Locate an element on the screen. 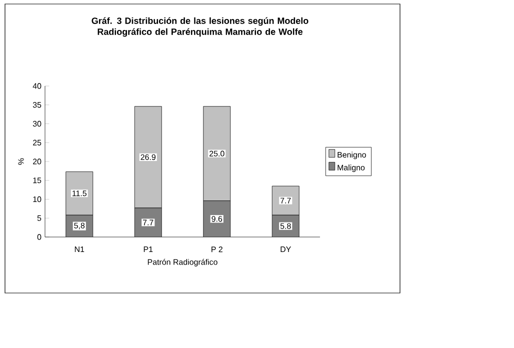  chart-title: Gráf. 3 Distribución de las lesiones según Modelo Radiográfico del Parénquima Mamario de Wolfe is located at coordinates (200, 27).